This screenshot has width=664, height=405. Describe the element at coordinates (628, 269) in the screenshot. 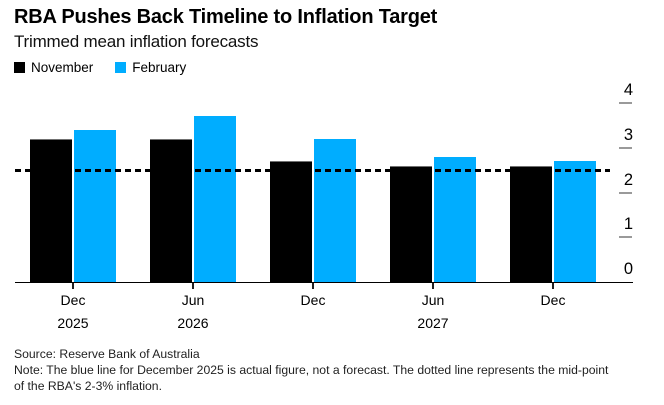

I see `y-axis-label: 0` at that location.